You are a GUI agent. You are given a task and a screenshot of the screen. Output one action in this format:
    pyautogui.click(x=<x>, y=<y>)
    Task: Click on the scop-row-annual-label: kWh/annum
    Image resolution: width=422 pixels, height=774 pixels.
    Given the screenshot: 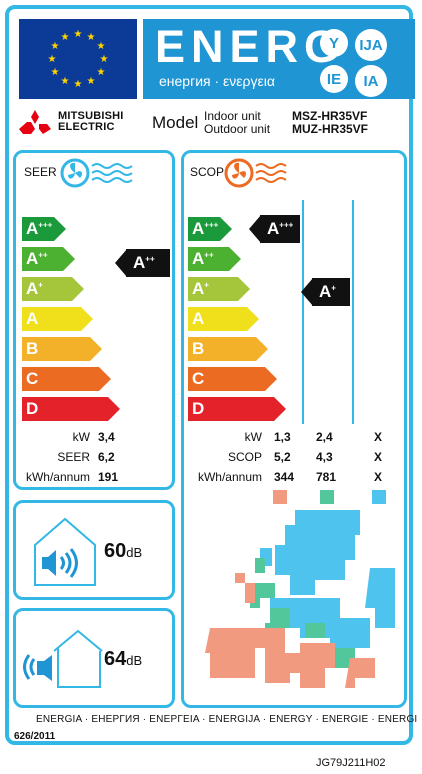 What is the action you would take?
    pyautogui.click(x=229, y=477)
    